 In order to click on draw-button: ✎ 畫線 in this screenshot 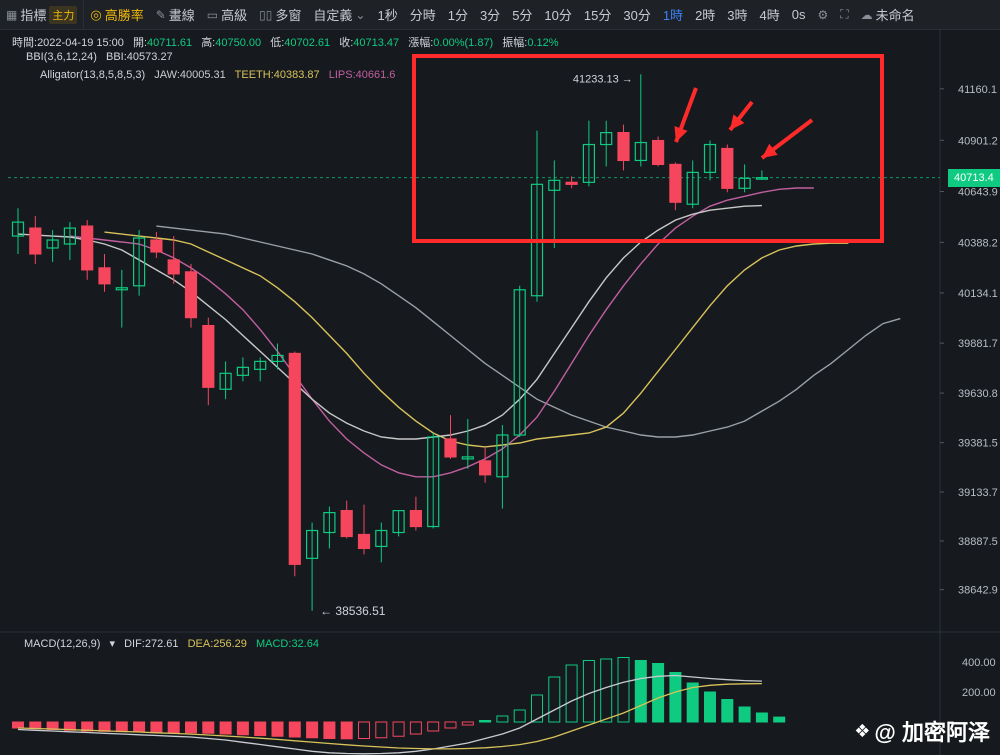, I will do `click(175, 14)`.